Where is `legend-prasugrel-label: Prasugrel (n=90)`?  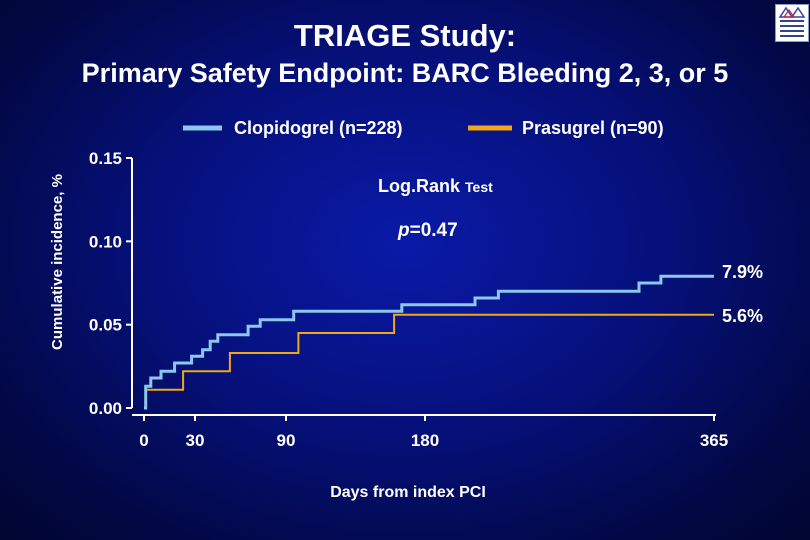 legend-prasugrel-label: Prasugrel (n=90) is located at coordinates (593, 128).